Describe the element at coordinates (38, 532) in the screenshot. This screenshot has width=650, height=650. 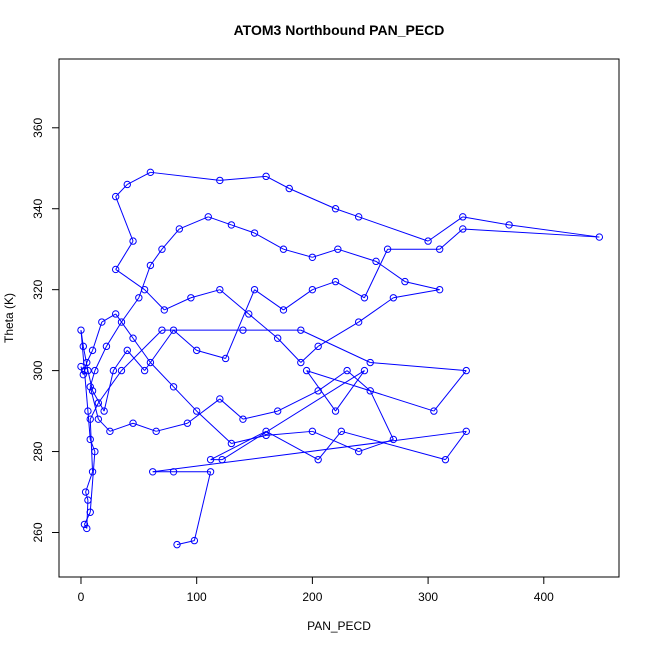
I see `y-tick-label: 260` at that location.